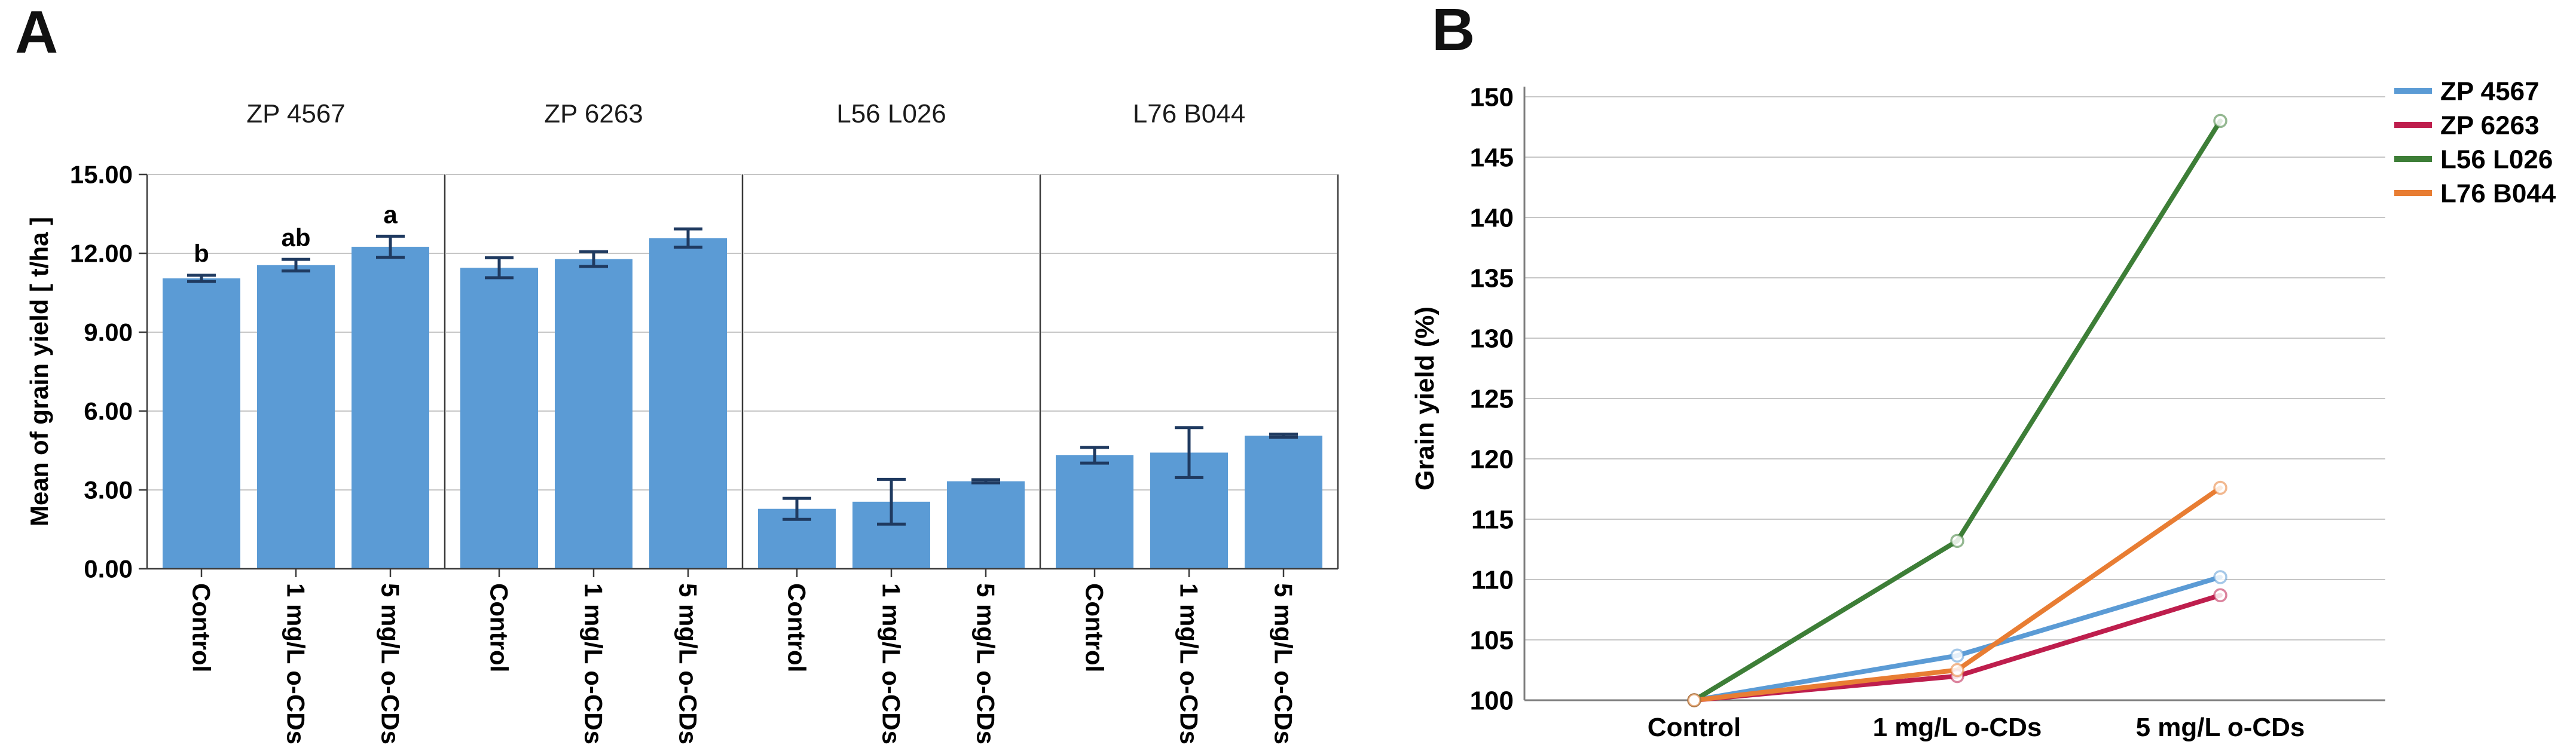 This screenshot has height=754, width=2576. What do you see at coordinates (1189, 113) in the screenshot?
I see `subplot-title: L76 B044` at bounding box center [1189, 113].